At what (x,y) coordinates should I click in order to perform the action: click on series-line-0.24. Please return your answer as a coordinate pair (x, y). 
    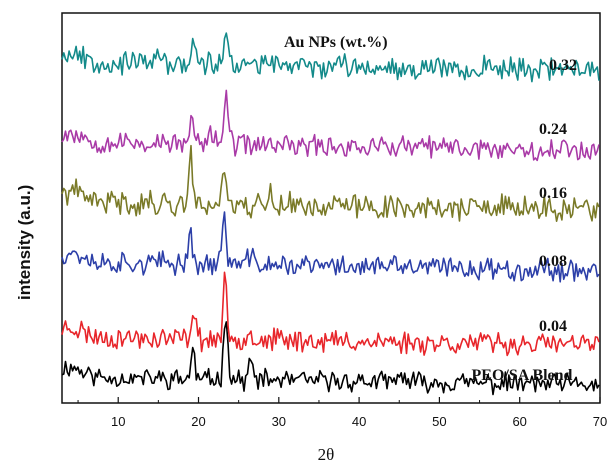
    Looking at the image, I should click on (330, 125).